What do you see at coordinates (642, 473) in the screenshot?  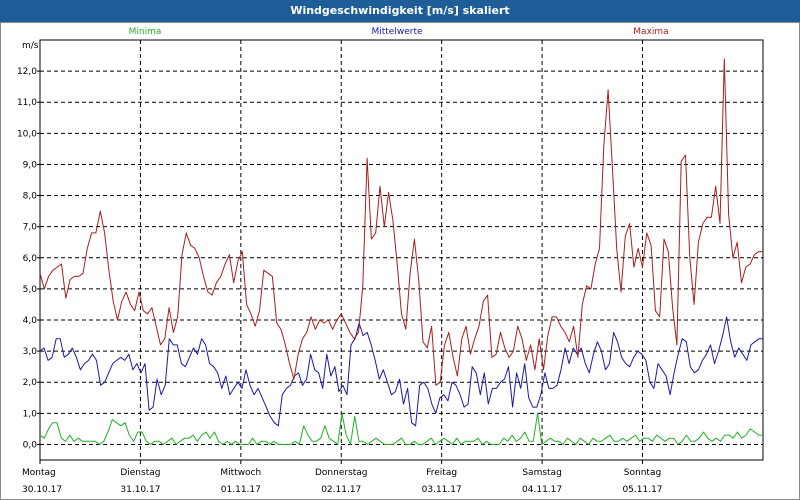 I see `x-tick-day: Sonntag` at bounding box center [642, 473].